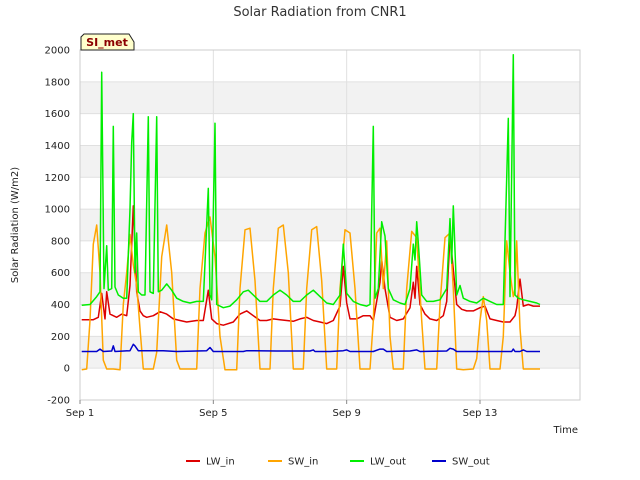 This screenshot has width=640, height=480. I want to click on x-tick-label: Sep 13, so click(480, 413).